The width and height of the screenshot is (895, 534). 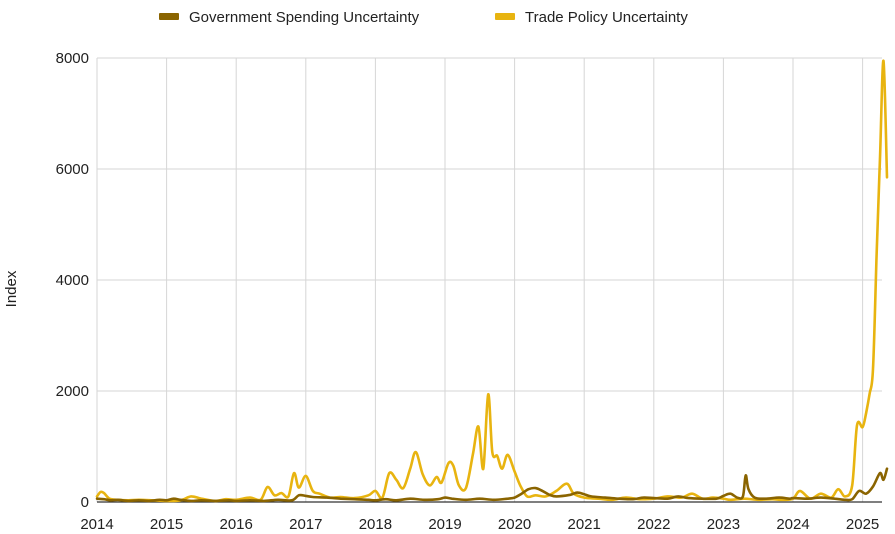 What do you see at coordinates (584, 524) in the screenshot?
I see `x-tick-label: 2021` at bounding box center [584, 524].